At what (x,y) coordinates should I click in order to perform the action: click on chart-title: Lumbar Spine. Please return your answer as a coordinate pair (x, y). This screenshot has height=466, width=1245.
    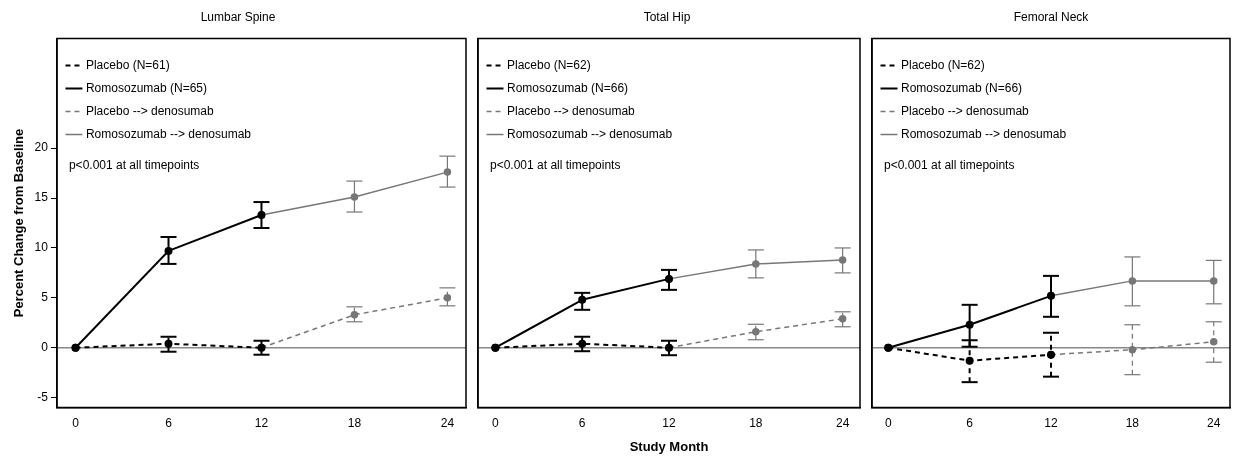
    Looking at the image, I should click on (238, 16).